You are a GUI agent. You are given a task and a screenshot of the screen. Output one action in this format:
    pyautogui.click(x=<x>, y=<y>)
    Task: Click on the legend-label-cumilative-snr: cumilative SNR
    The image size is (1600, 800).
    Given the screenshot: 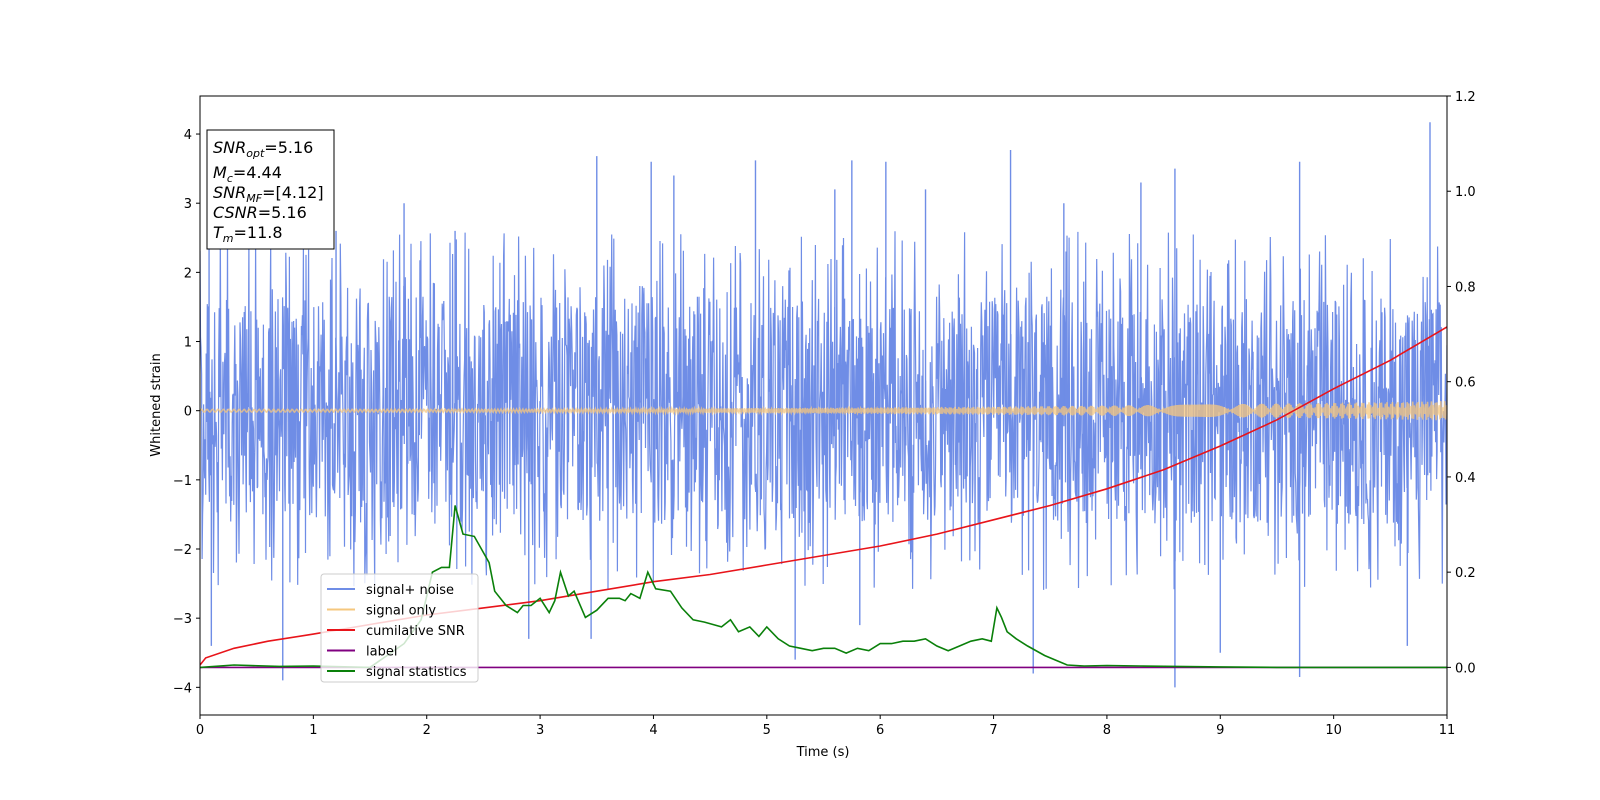 What is the action you would take?
    pyautogui.click(x=415, y=631)
    